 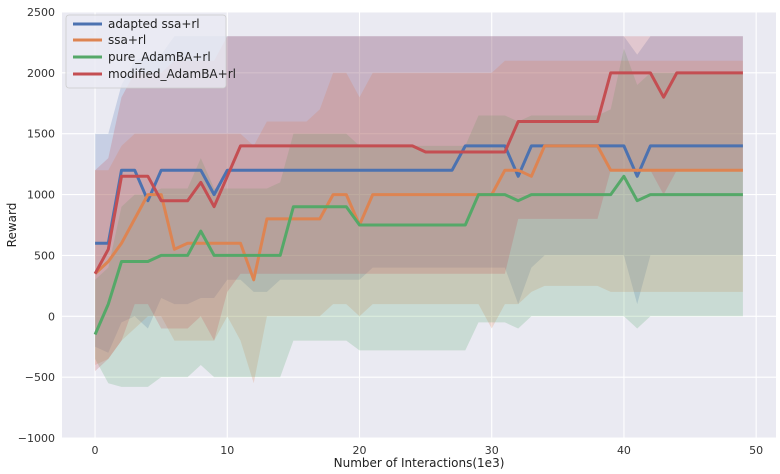 I want to click on legend-label-adapted-ssa-rl: adapted ssa+rl, so click(x=154, y=24).